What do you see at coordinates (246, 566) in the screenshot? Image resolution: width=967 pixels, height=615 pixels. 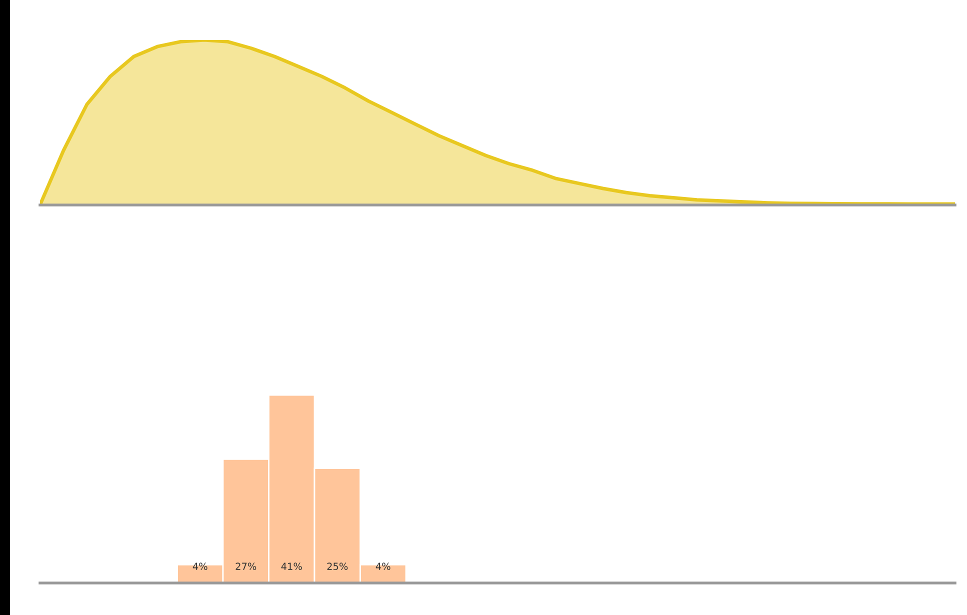 I see `data-label: 27%` at bounding box center [246, 566].